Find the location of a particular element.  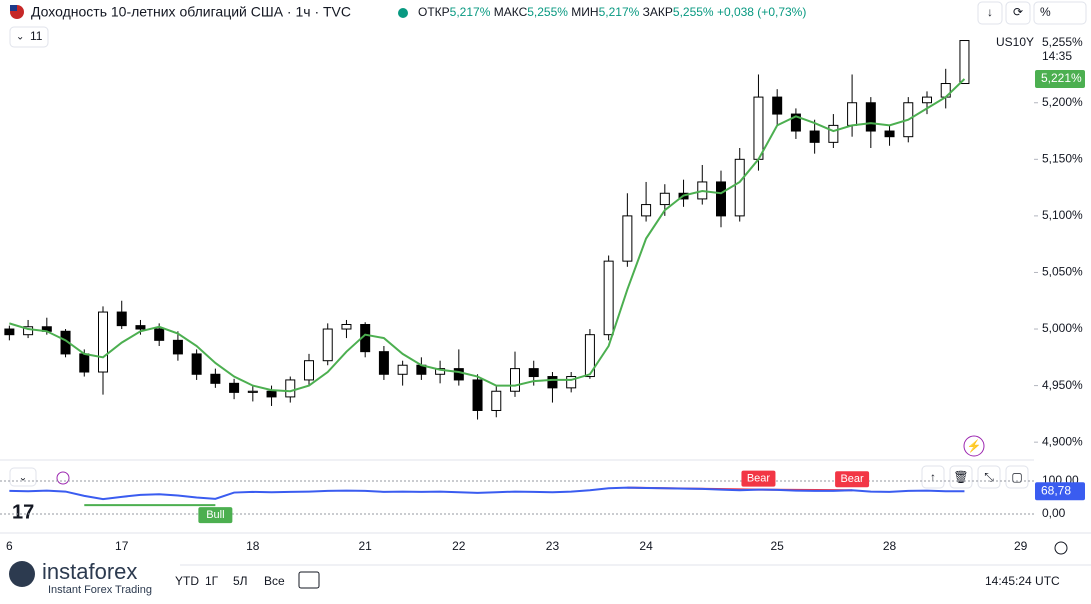

maximize is located at coordinates (989, 477).